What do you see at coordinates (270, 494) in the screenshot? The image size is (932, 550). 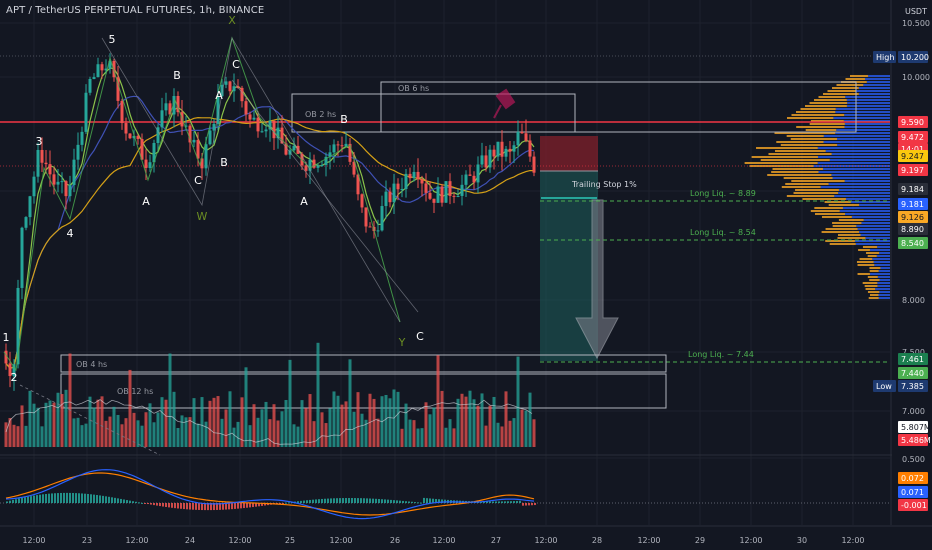 I see `macd-line` at bounding box center [270, 494].